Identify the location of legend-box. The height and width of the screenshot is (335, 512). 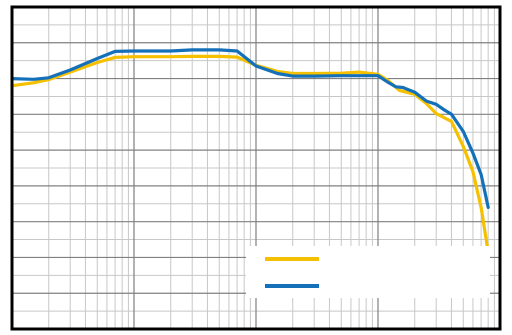
(368, 272).